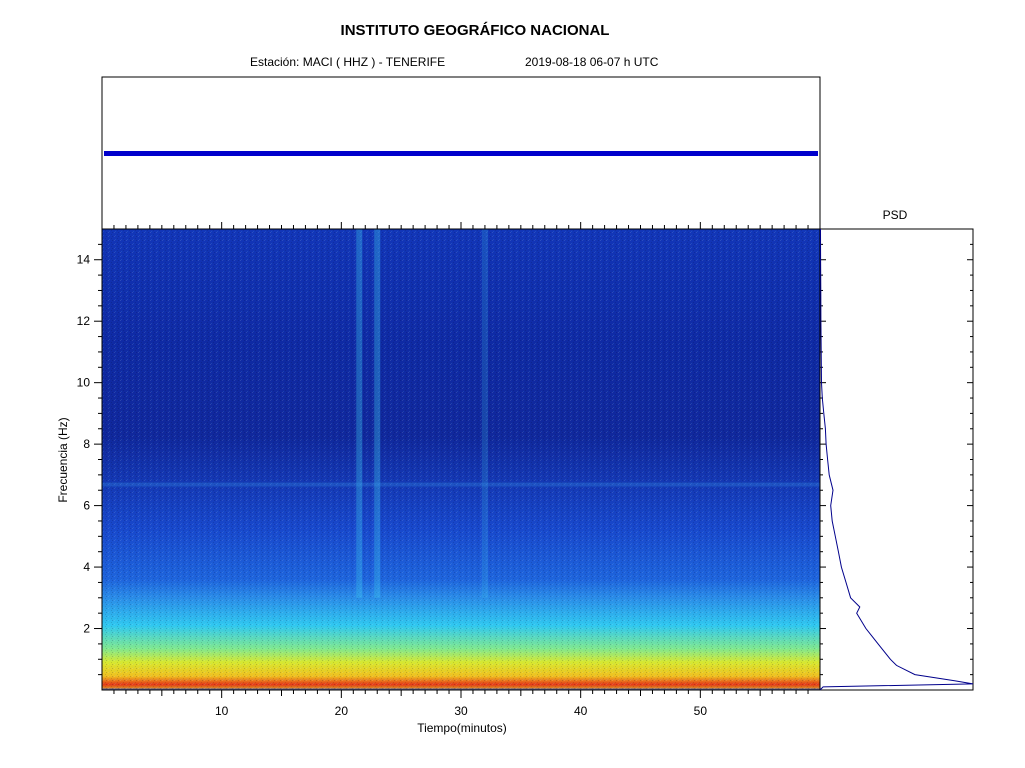 The width and height of the screenshot is (1025, 768). I want to click on seismogram-trace, so click(461, 153).